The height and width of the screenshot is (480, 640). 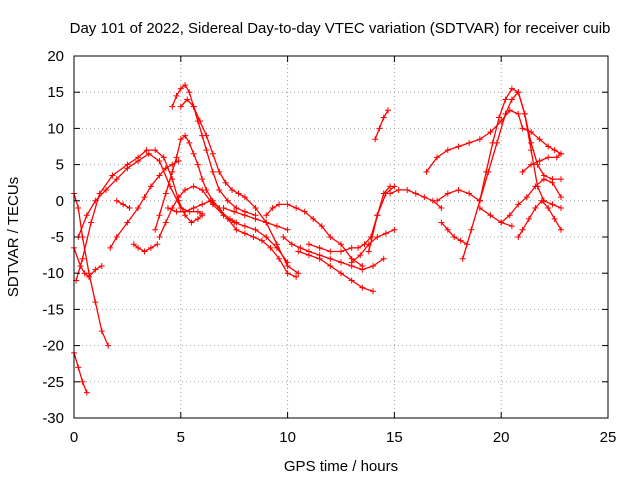 I want to click on x-axis-label: GPS time / hours, so click(x=341, y=466).